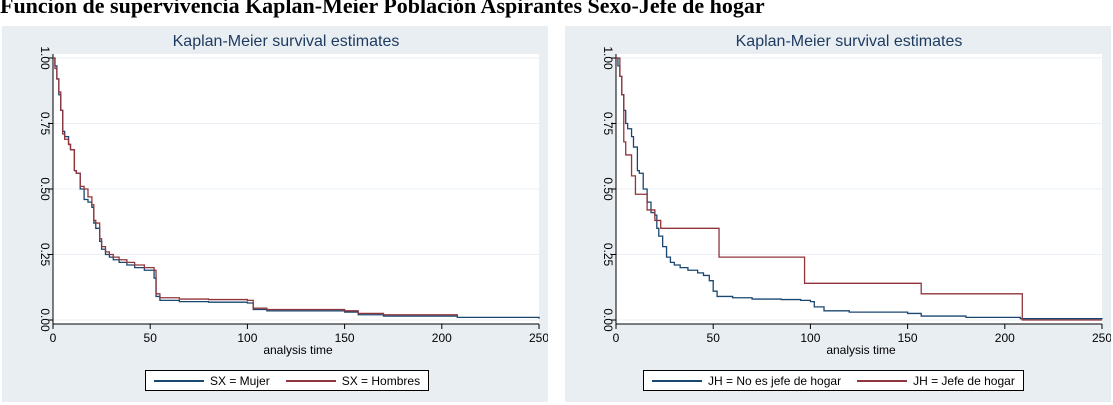  I want to click on legend-item: JH = Jefe de hogar, so click(936, 381).